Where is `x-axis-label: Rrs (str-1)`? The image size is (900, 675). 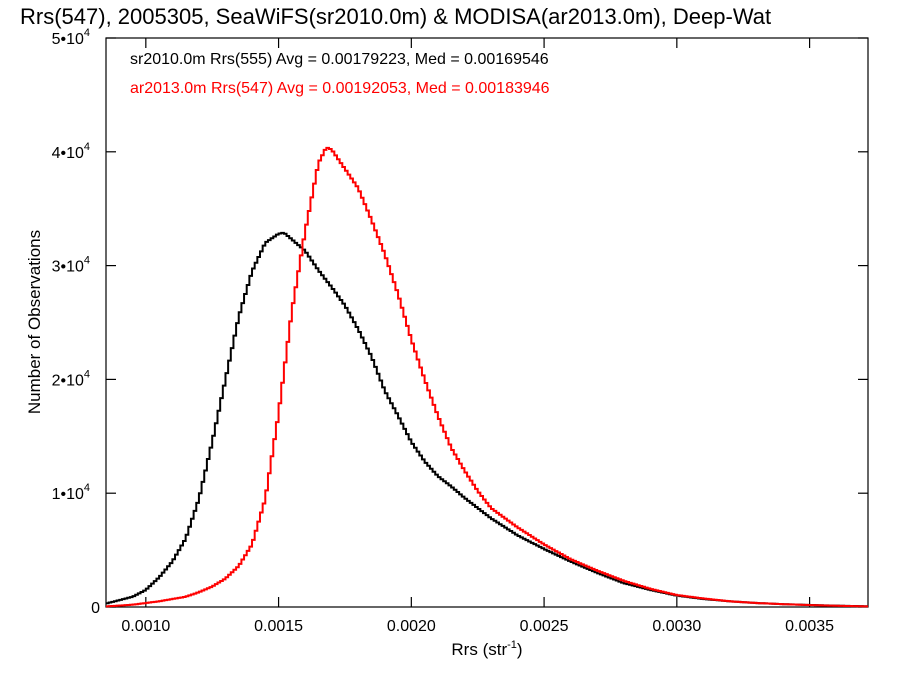 x-axis-label: Rrs (str-1) is located at coordinates (486, 649).